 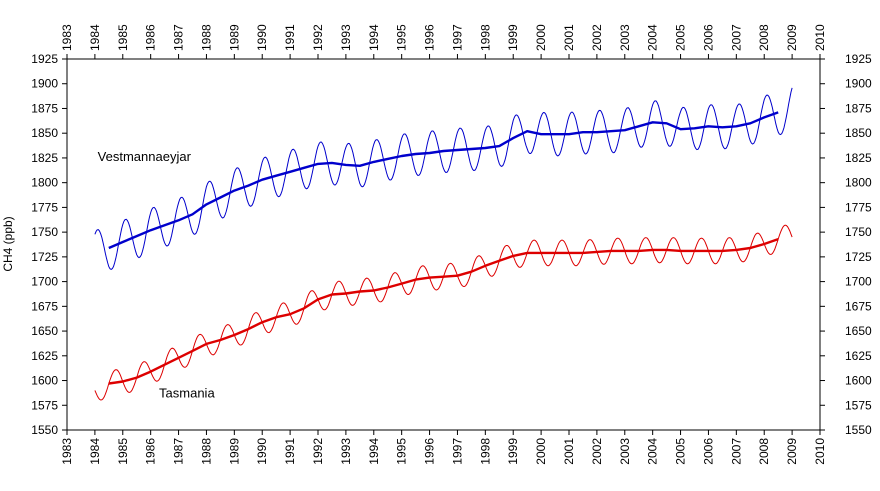 I want to click on y-axis-title: CH4 (ppb), so click(x=8, y=243).